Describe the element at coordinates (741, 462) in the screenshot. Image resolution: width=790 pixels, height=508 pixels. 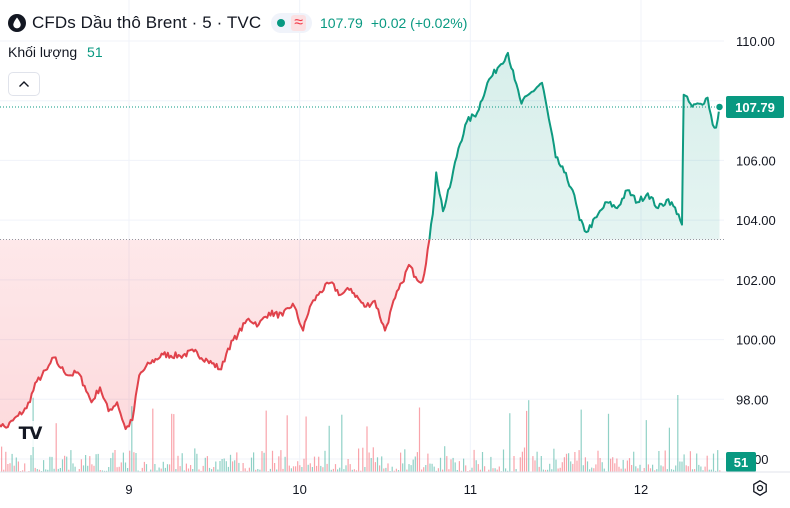
I see `volume-badge-label: 51` at that location.